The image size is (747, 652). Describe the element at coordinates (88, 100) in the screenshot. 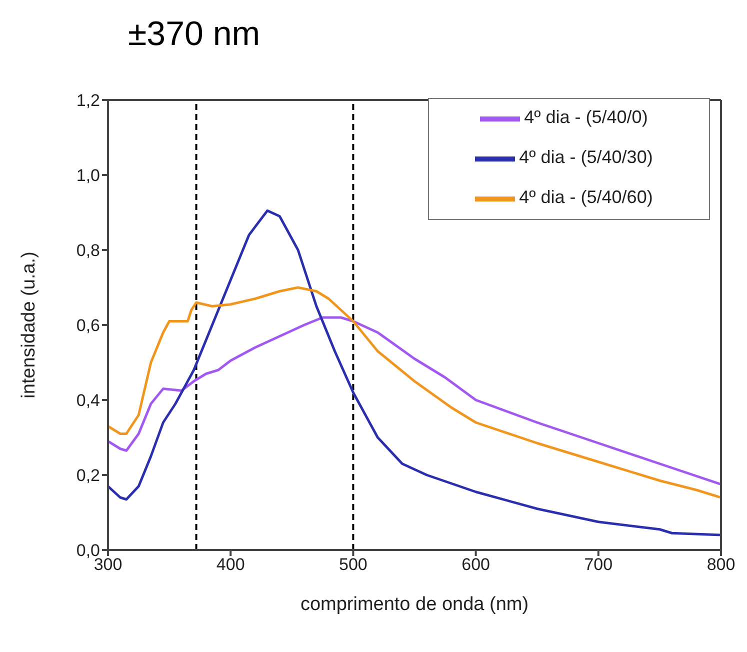

I see `y-tick-label: 1,2` at that location.